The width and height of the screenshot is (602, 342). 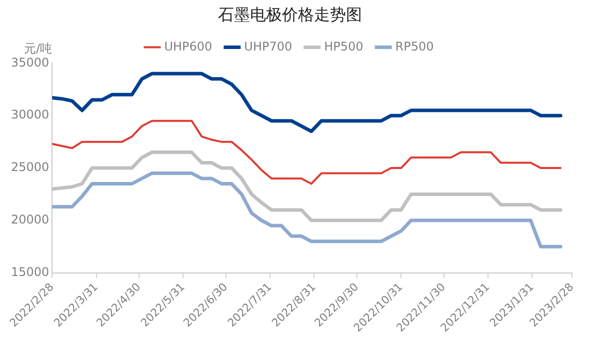 I want to click on legend-label: HP500, so click(x=344, y=46).